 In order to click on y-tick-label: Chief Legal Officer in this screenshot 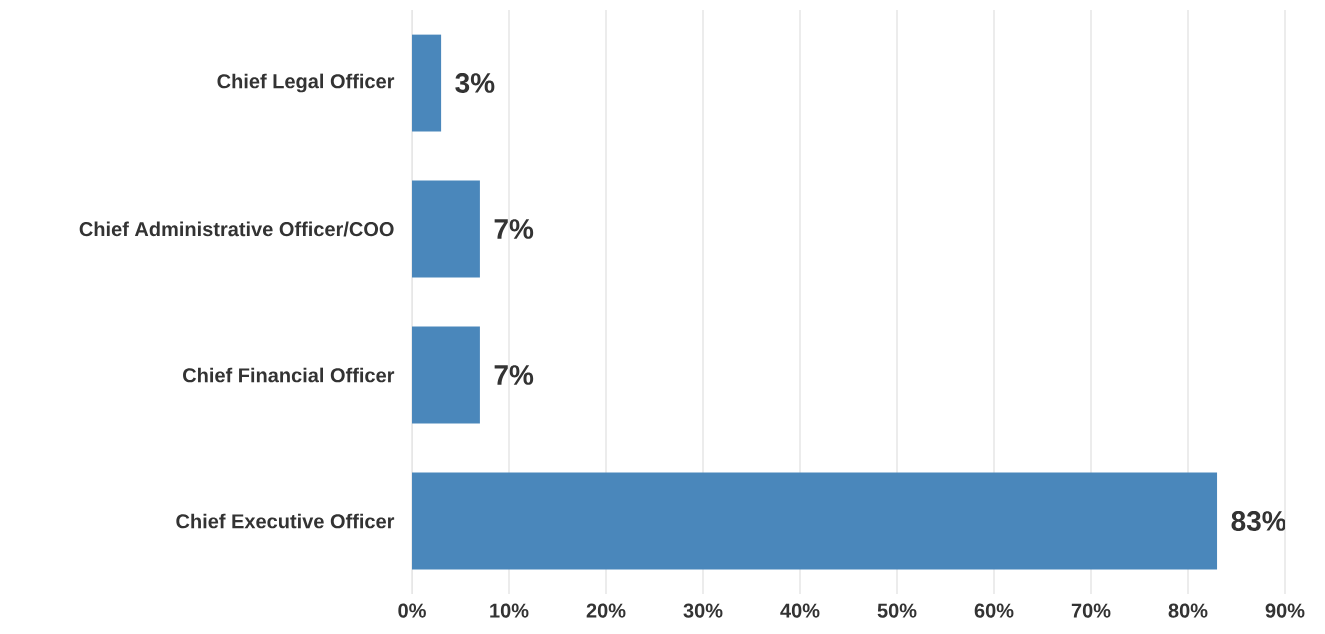, I will do `click(306, 83)`.